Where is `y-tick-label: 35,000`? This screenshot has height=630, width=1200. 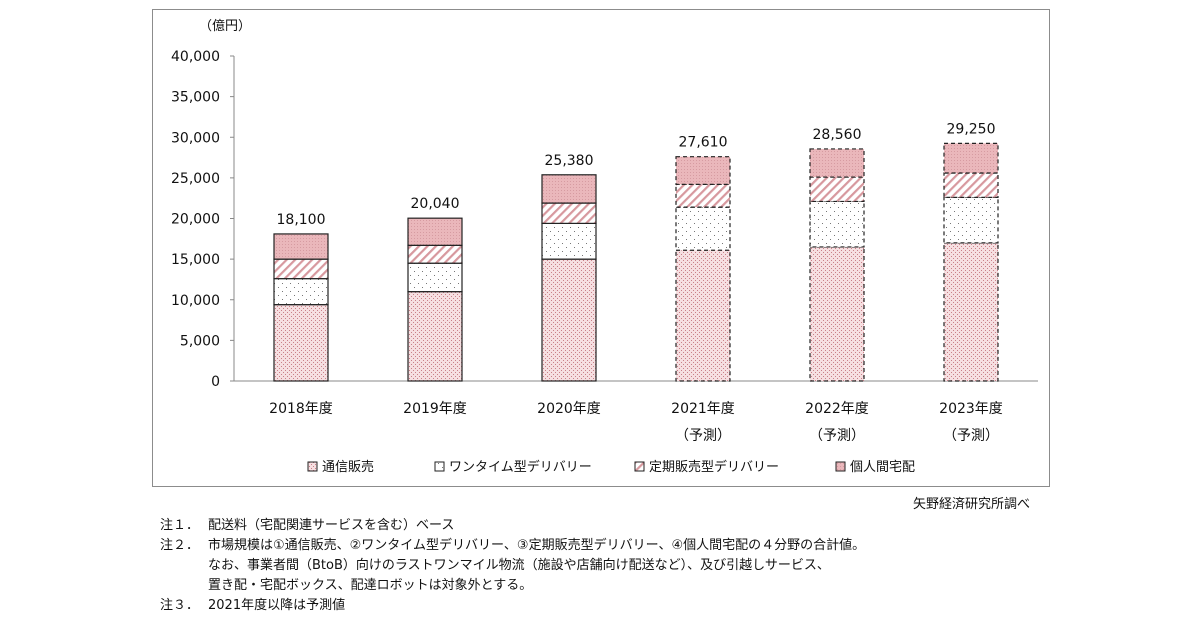 y-tick-label: 35,000 is located at coordinates (195, 98).